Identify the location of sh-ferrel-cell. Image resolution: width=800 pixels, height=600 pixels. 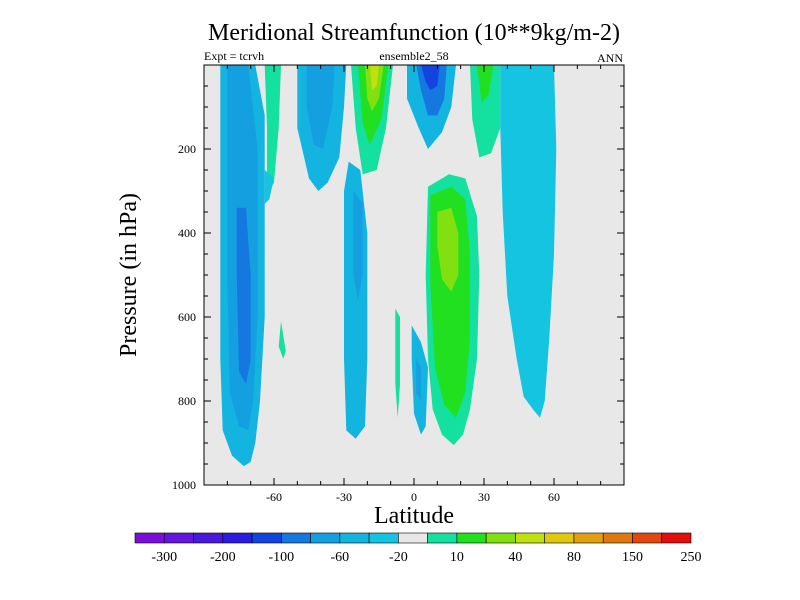
(320, 107).